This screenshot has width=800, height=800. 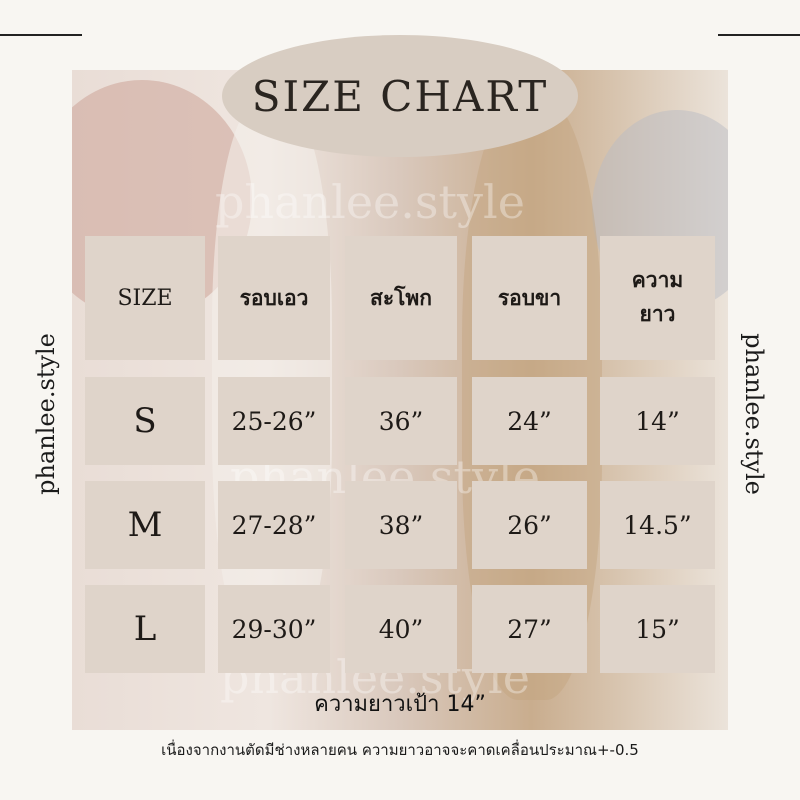 I want to click on measurement-cell: 36”, so click(x=401, y=421).